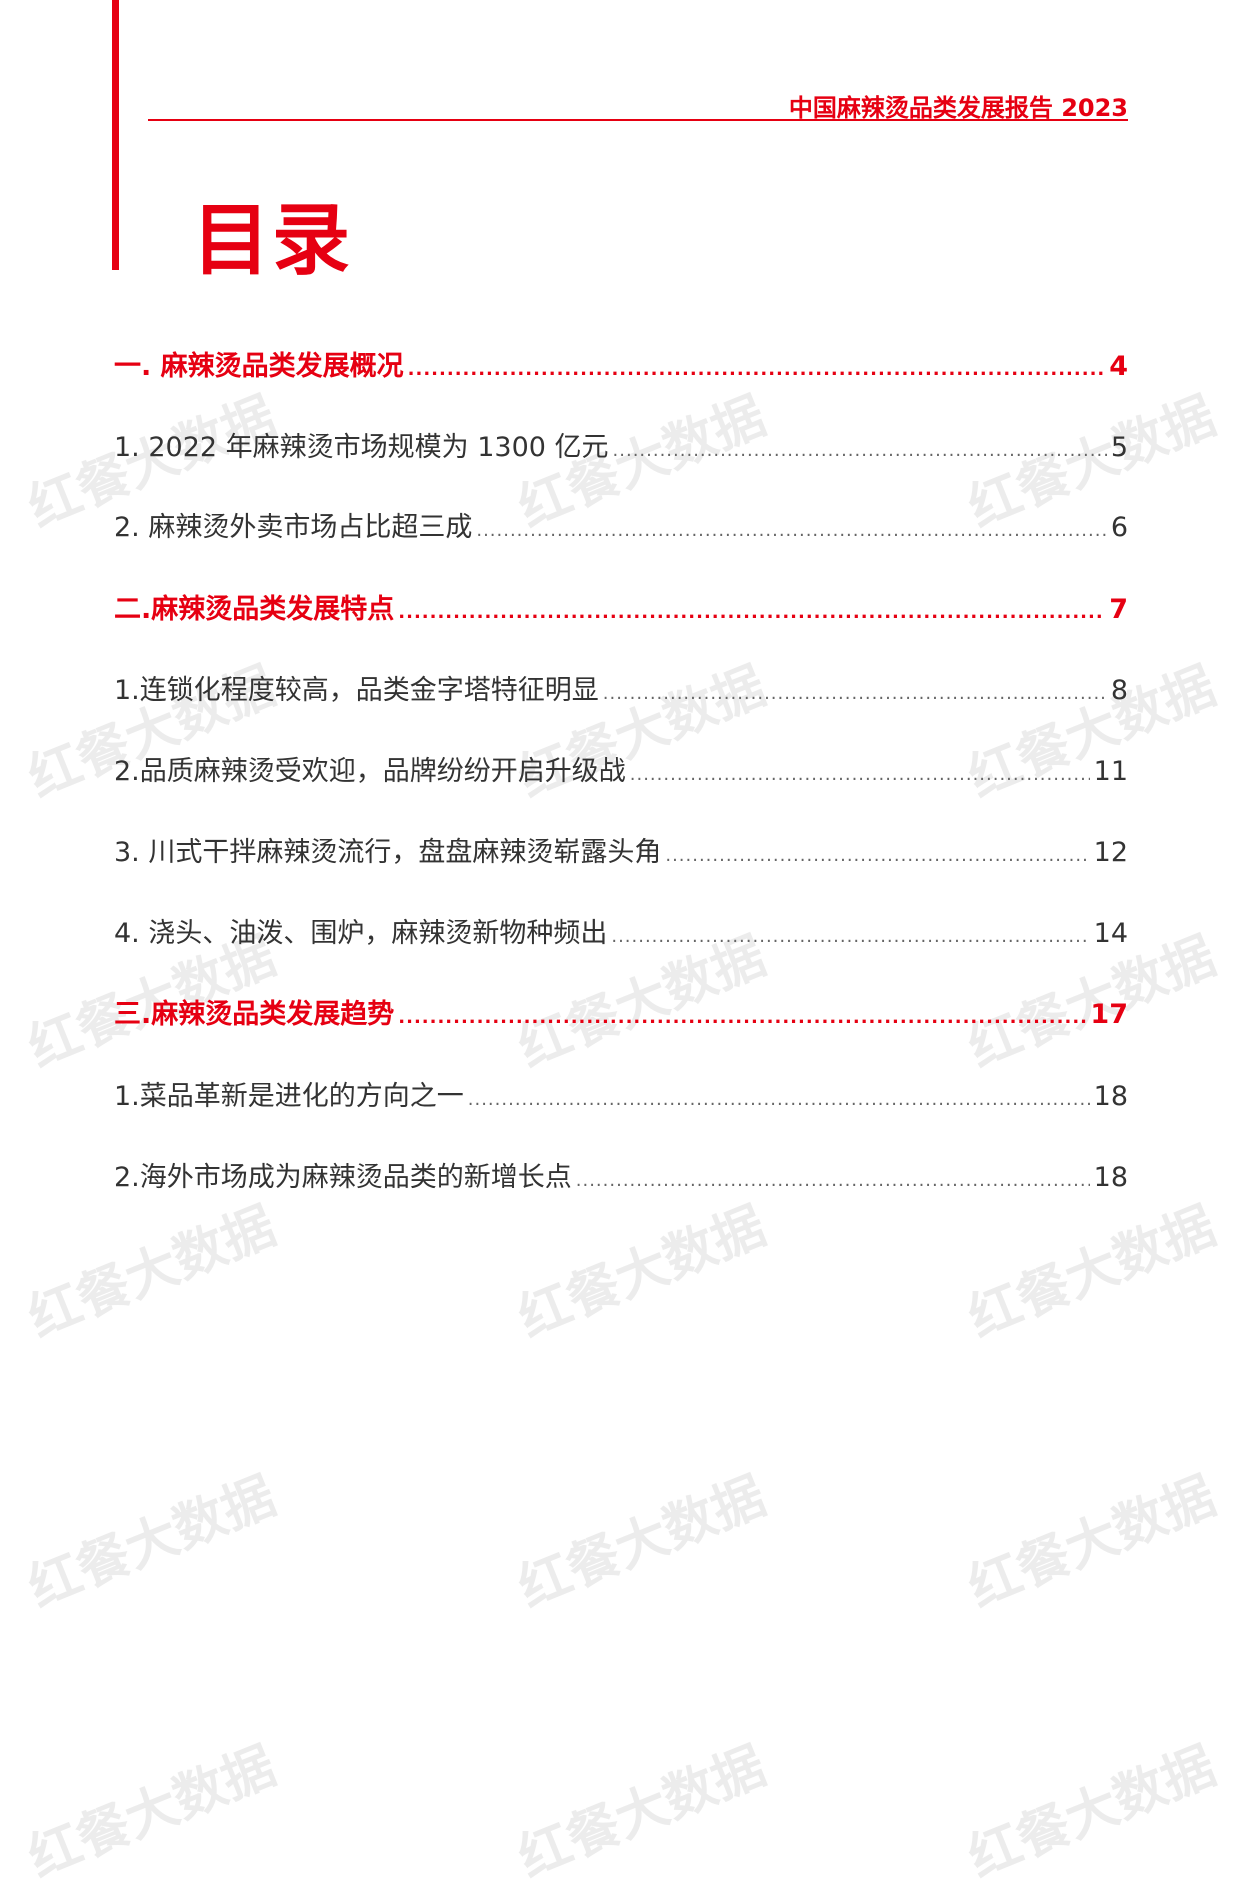 This screenshot has height=1891, width=1240. What do you see at coordinates (254, 609) in the screenshot?
I see `toc-entry-label: 二.麻辣烫品类发展特点` at bounding box center [254, 609].